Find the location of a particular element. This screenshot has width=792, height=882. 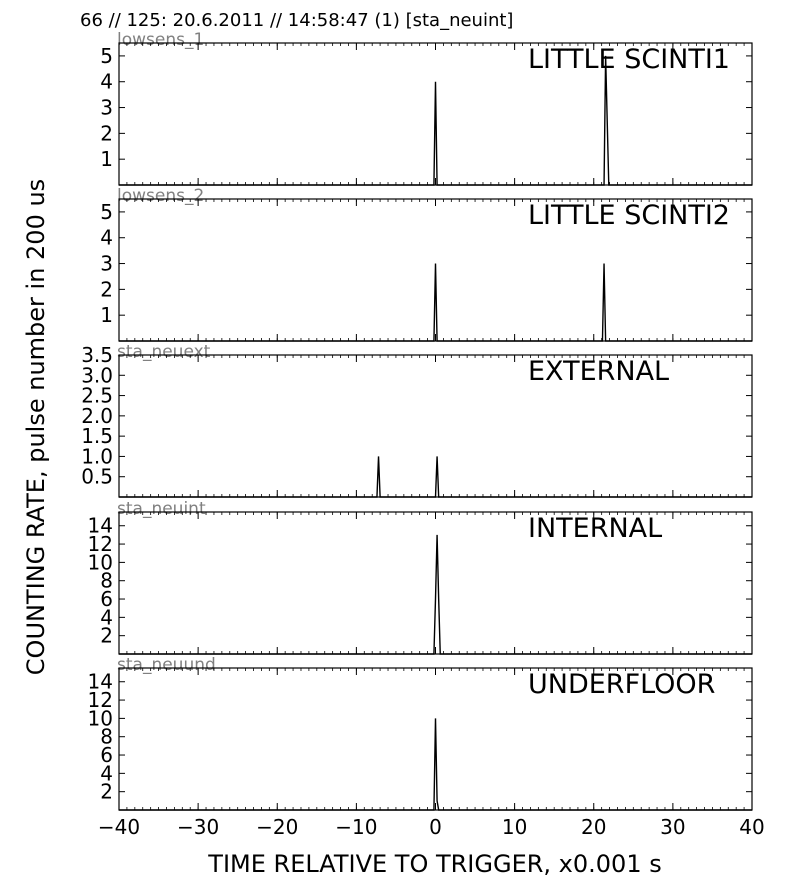

x-tick-label: 0 is located at coordinates (435, 827).